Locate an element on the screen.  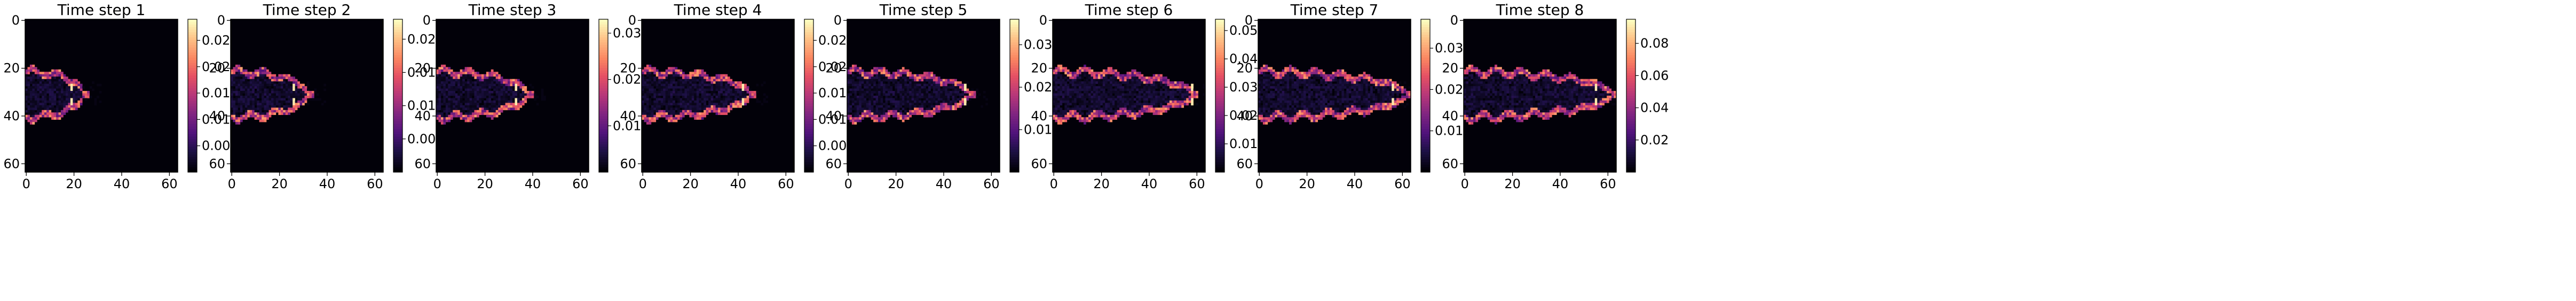
colorbar-tick-label: 0.02 is located at coordinates (1038, 87).